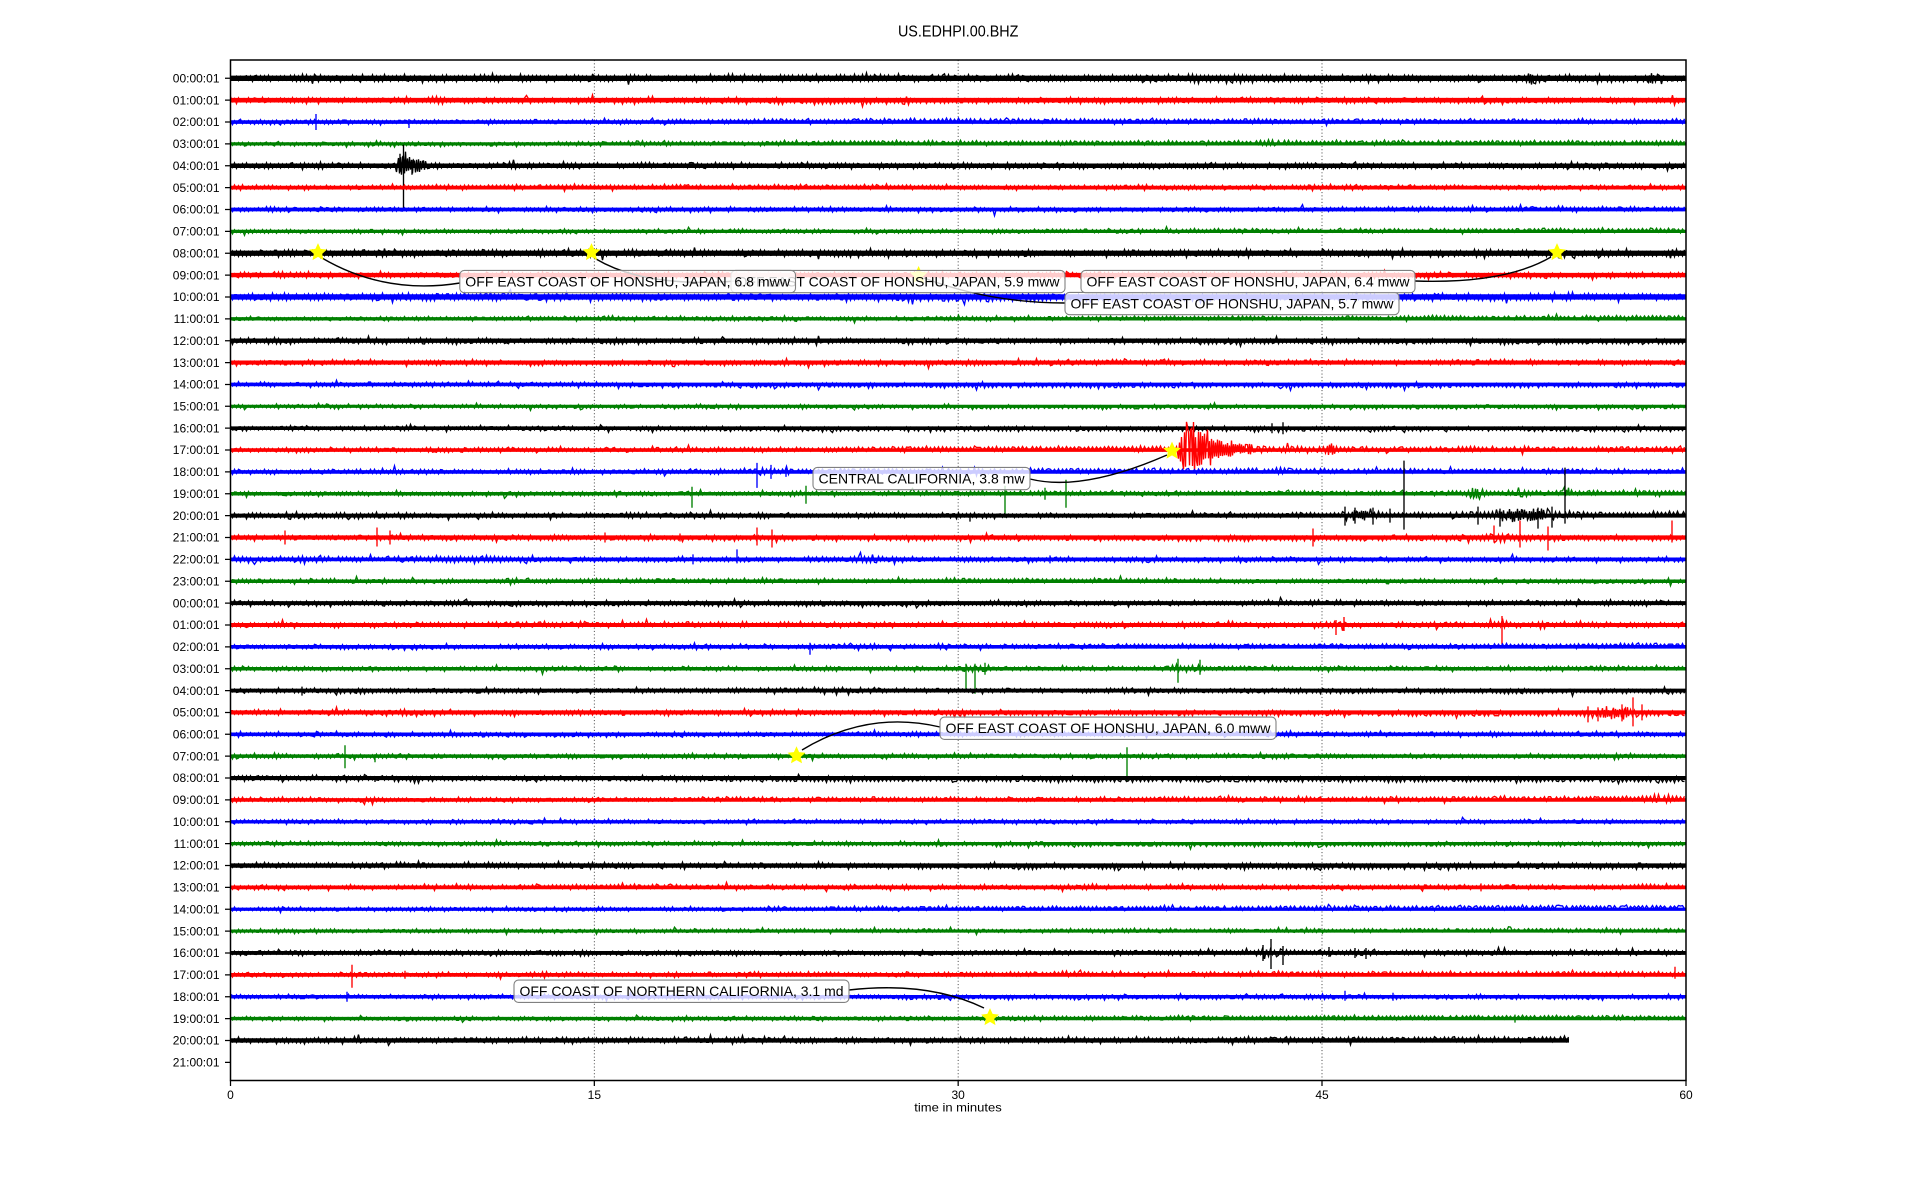 The height and width of the screenshot is (1200, 1920). Describe the element at coordinates (196, 560) in the screenshot. I see `svg-text: 22:00:01` at that location.